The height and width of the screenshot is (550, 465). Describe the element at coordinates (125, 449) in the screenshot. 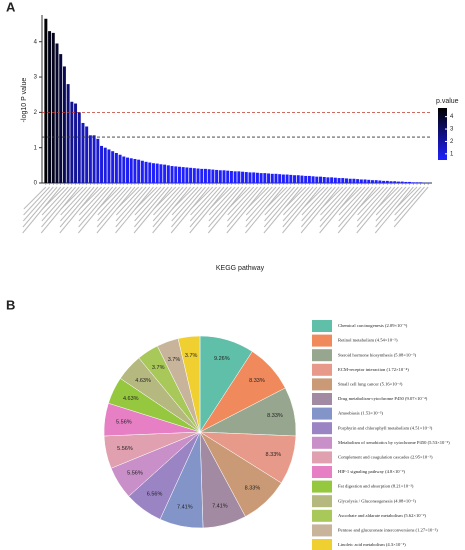

I see `slice-label: 5.56%` at that location.